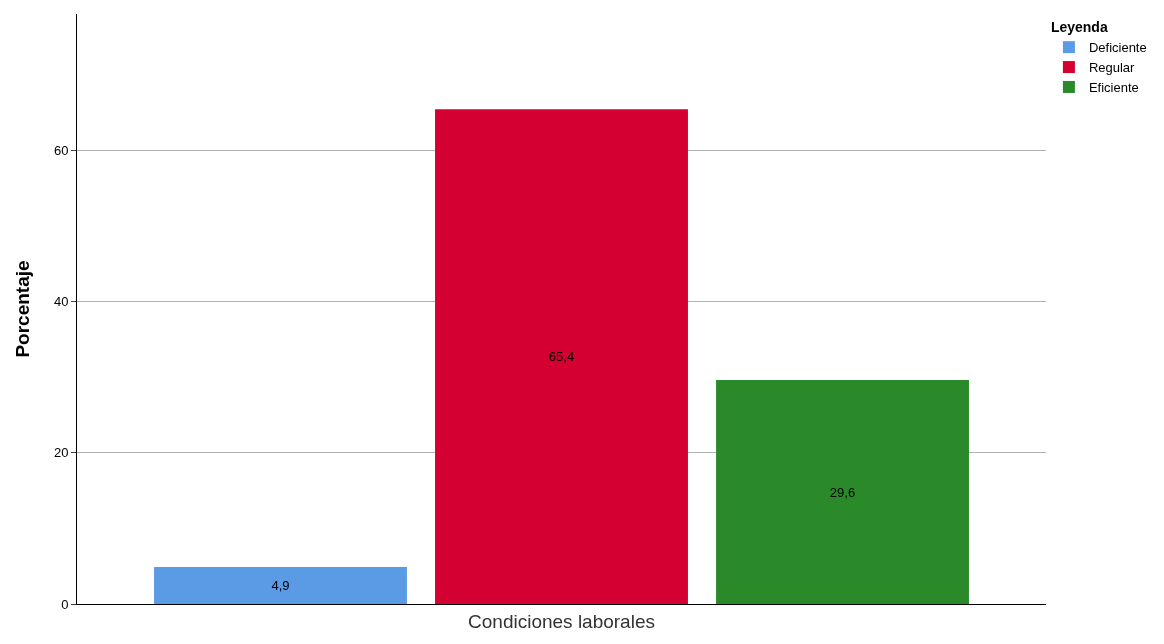 Image resolution: width=1164 pixels, height=644 pixels. I want to click on y-tick-label: 0, so click(65, 604).